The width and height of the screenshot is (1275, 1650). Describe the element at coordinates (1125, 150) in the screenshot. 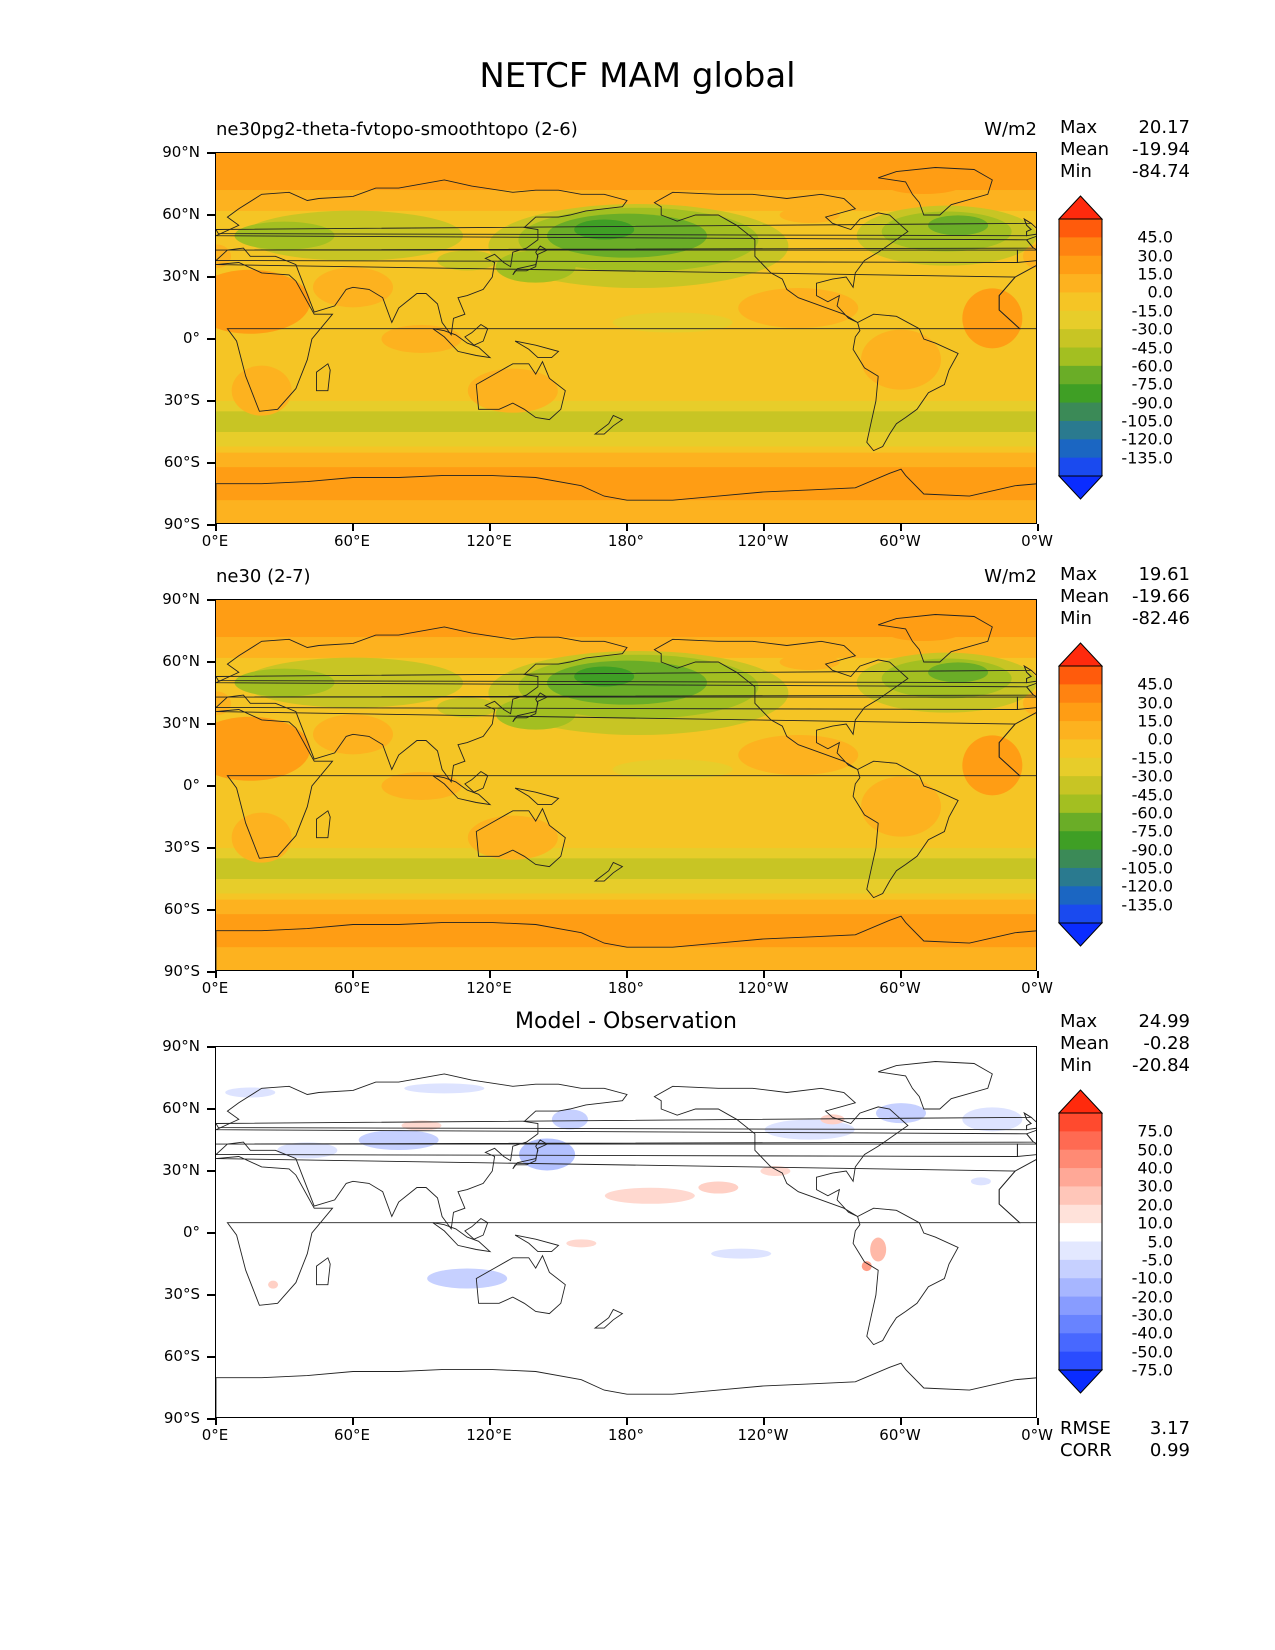

I see `stat-row: Mean -19.94` at that location.